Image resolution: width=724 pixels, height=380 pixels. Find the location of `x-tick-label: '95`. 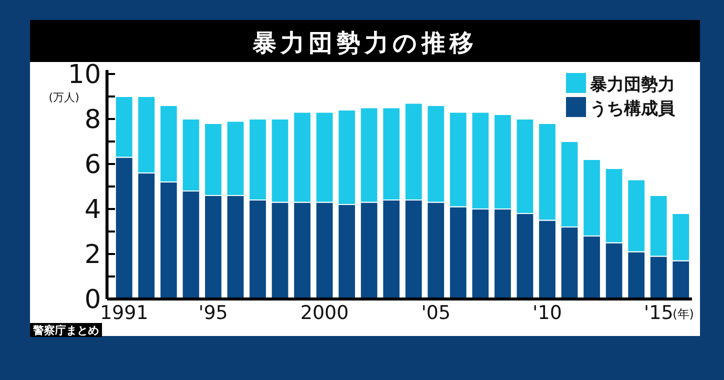

x-tick-label: '95 is located at coordinates (213, 313).